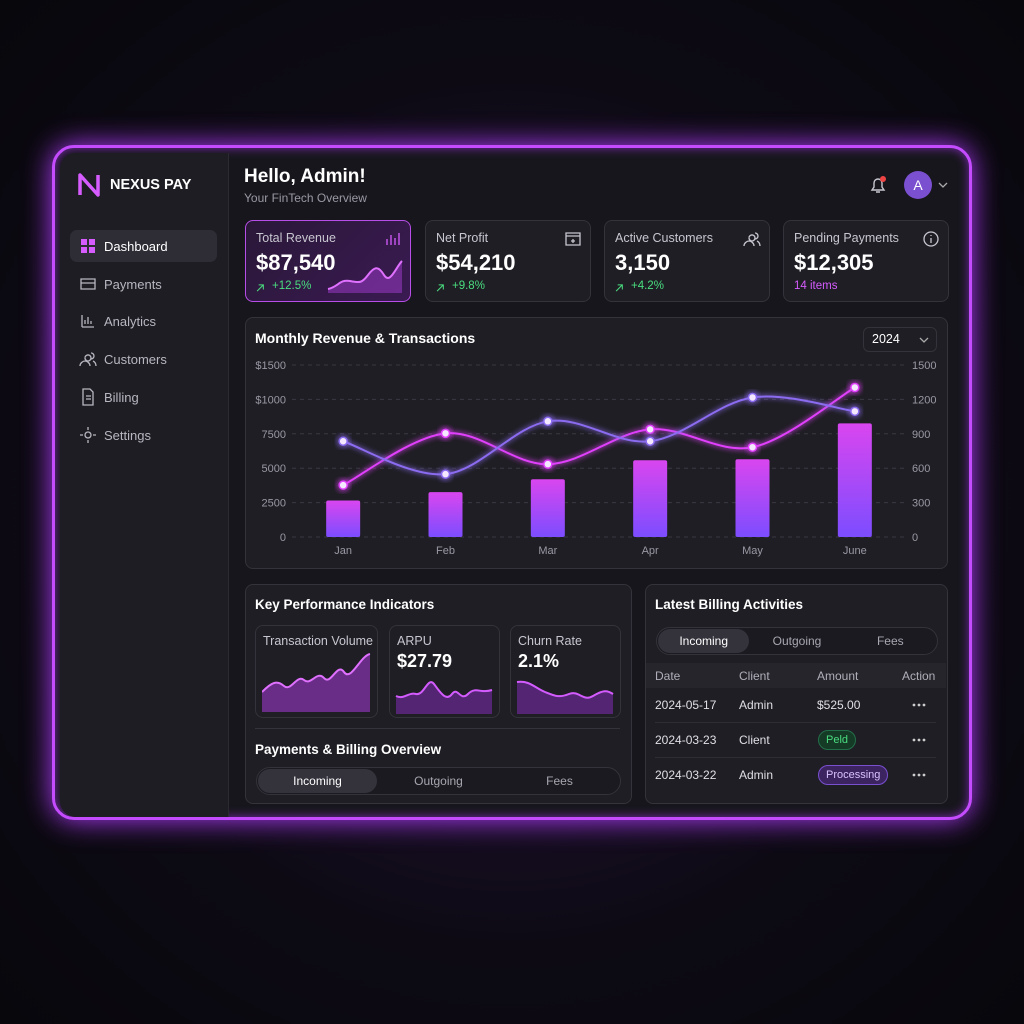 This screenshot has height=1024, width=1024. I want to click on column-header: Date, so click(668, 676).